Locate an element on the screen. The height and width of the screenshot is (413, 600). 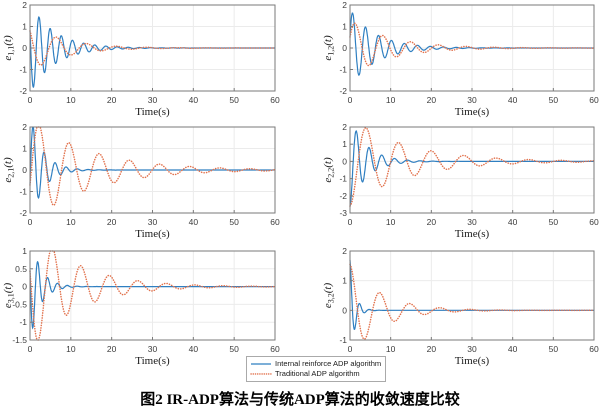
svg-text: e2,2(t) is located at coordinates (329, 170).